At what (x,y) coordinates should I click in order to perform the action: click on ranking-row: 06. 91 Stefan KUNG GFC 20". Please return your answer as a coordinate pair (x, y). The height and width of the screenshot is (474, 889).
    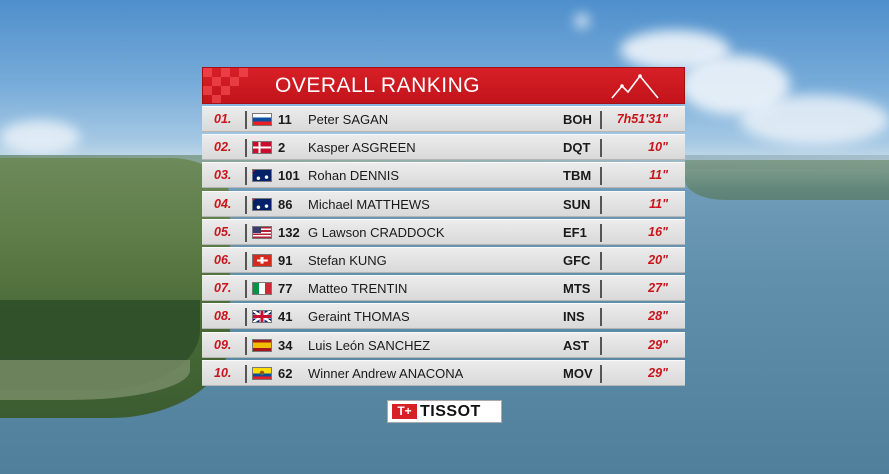
    Looking at the image, I should click on (443, 259).